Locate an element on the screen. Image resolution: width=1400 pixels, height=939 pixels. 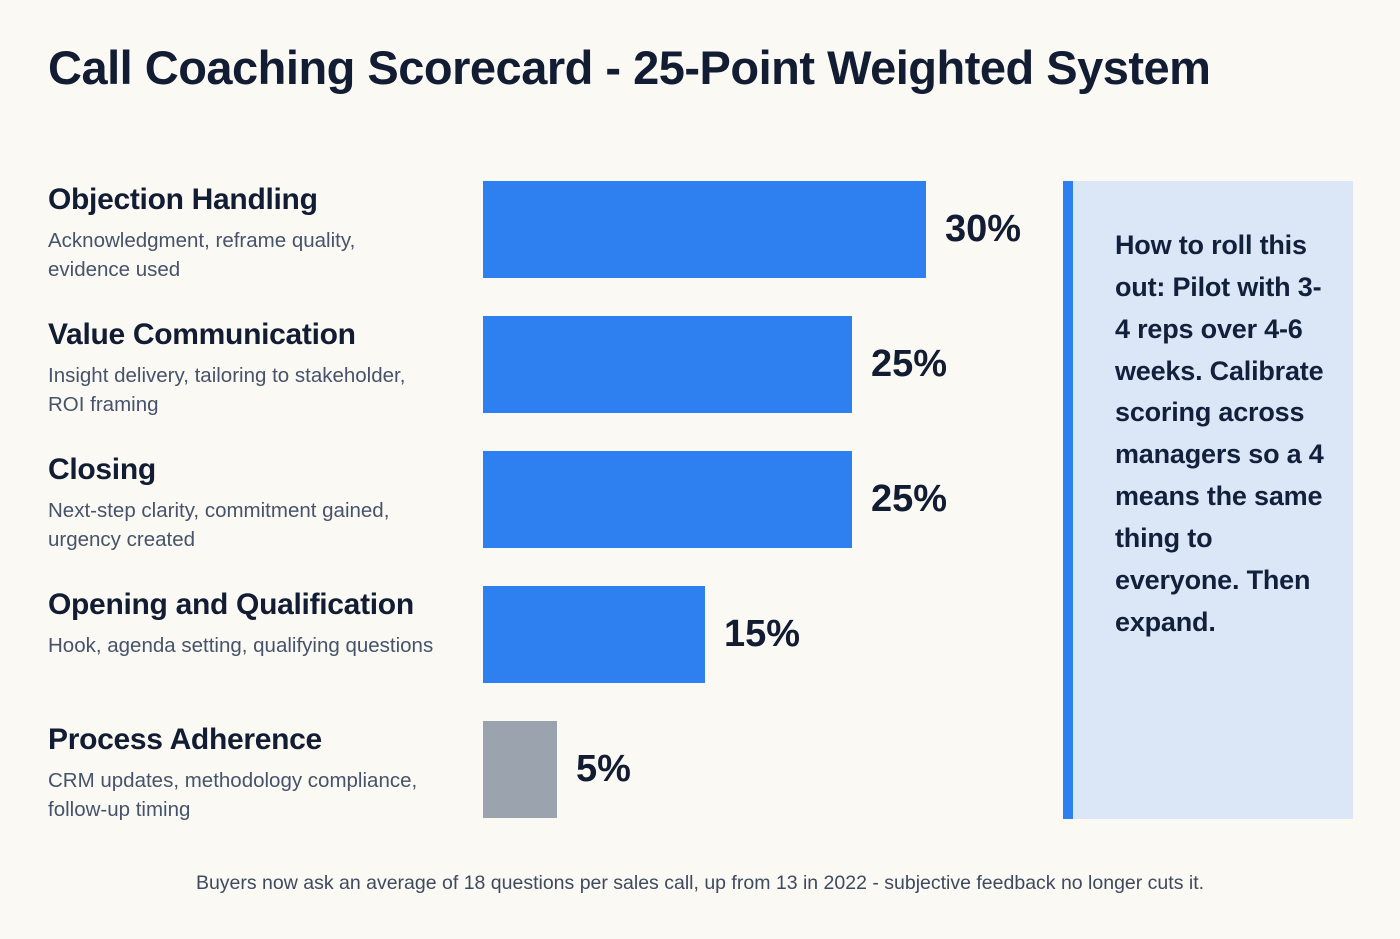
bar-track: 30% is located at coordinates (752, 229).